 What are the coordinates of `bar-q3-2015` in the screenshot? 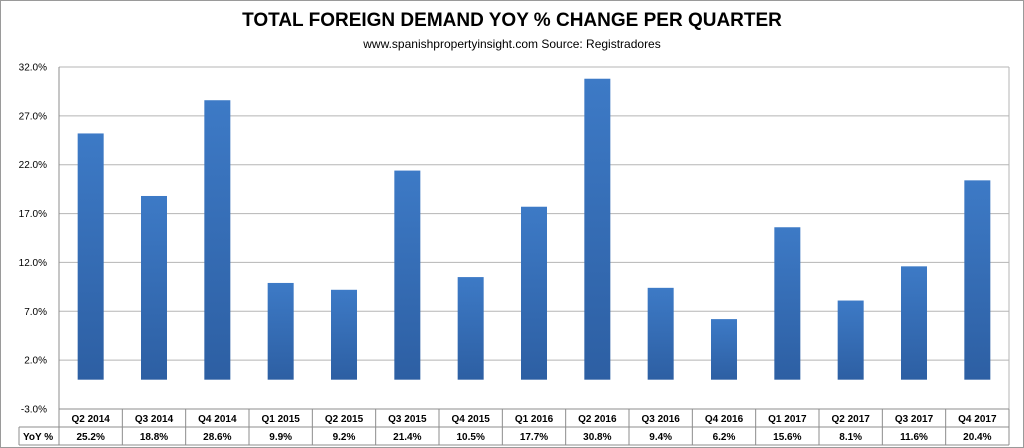 It's located at (407, 275).